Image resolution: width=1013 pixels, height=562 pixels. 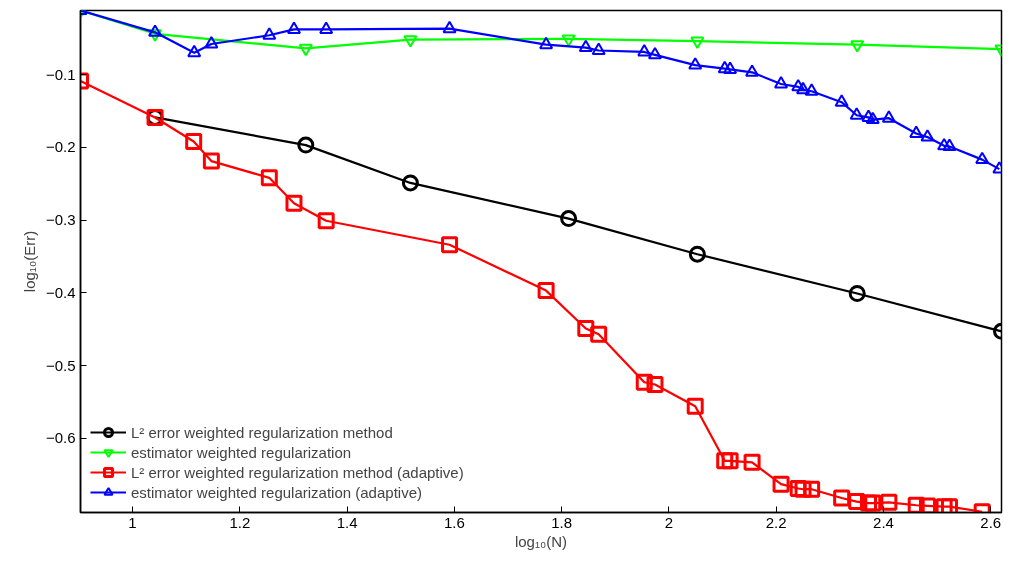 What do you see at coordinates (60, 365) in the screenshot?
I see `y-tick-label: −0.5` at bounding box center [60, 365].